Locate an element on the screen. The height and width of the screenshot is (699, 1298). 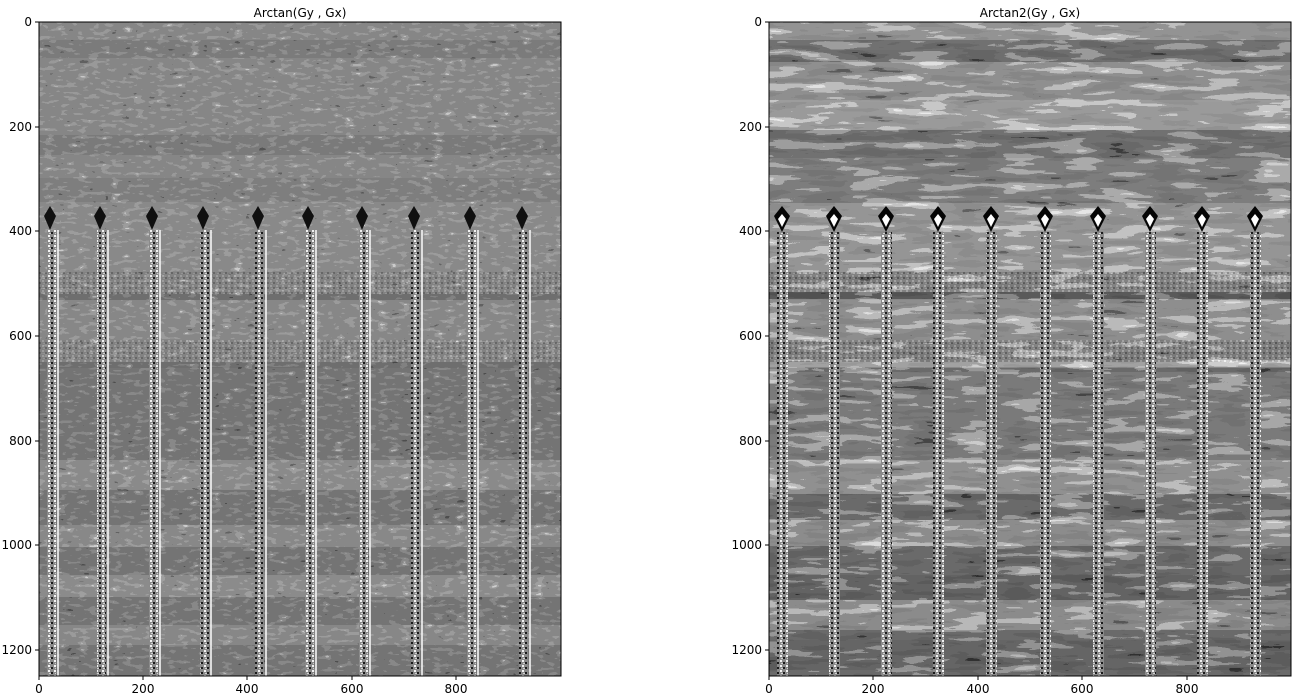
panel-title: Arctan2(Gy , Gx) is located at coordinates (1030, 13).